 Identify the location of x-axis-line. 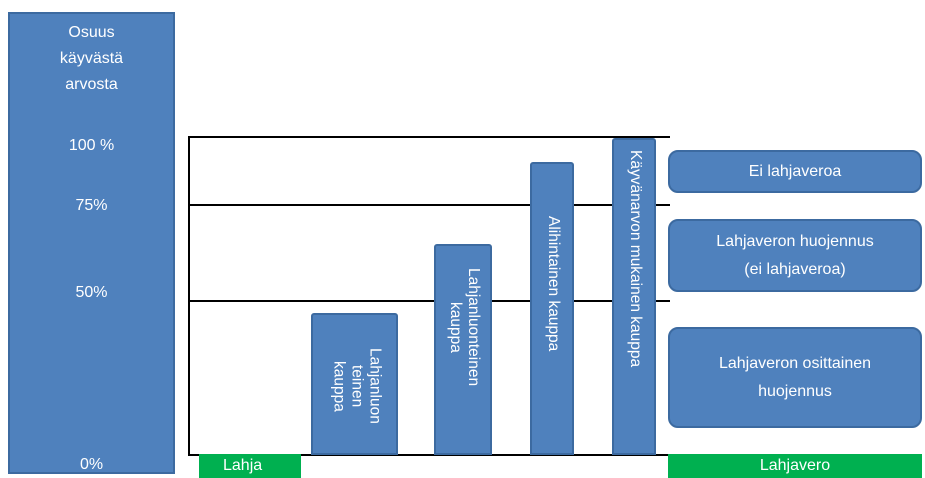
(429, 455).